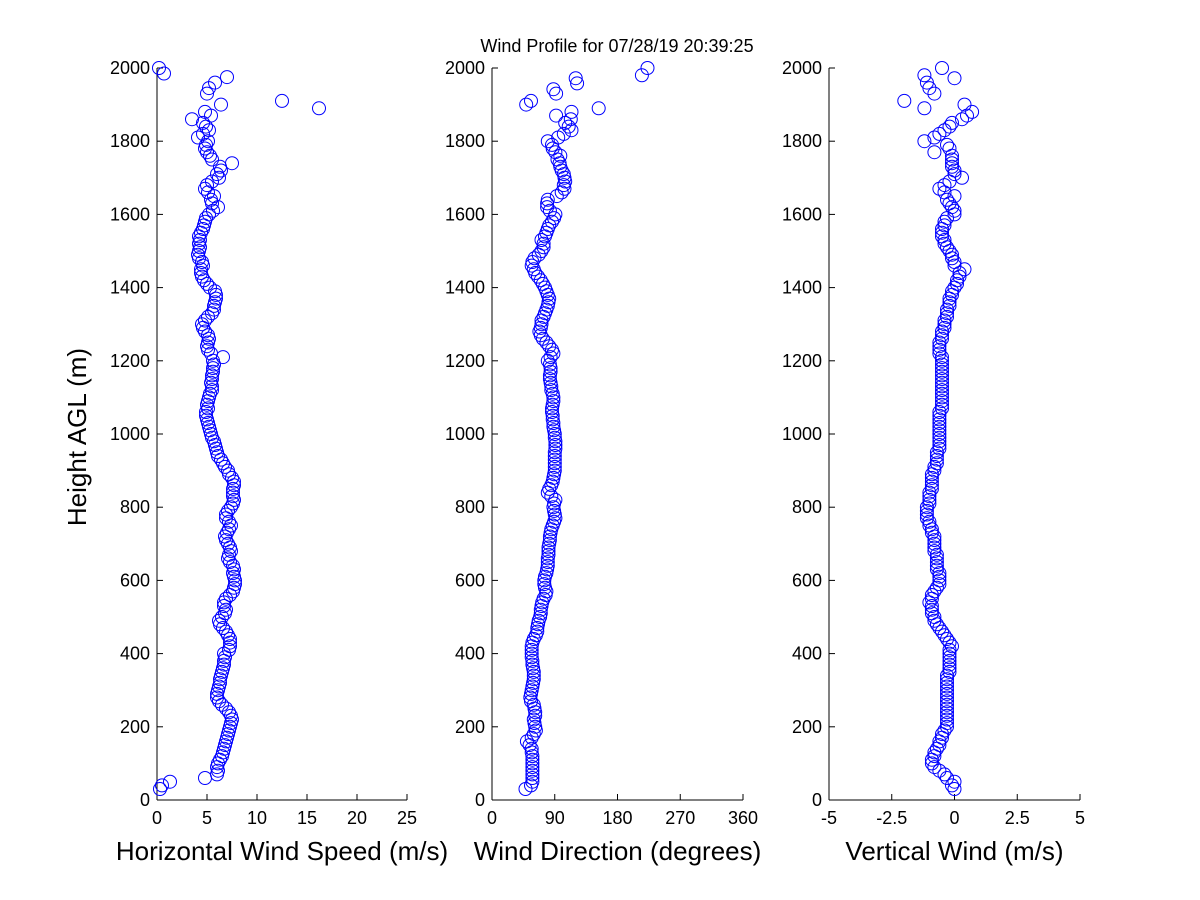 Image resolution: width=1200 pixels, height=900 pixels. What do you see at coordinates (802, 361) in the screenshot?
I see `y-tick-label: 1200` at bounding box center [802, 361].